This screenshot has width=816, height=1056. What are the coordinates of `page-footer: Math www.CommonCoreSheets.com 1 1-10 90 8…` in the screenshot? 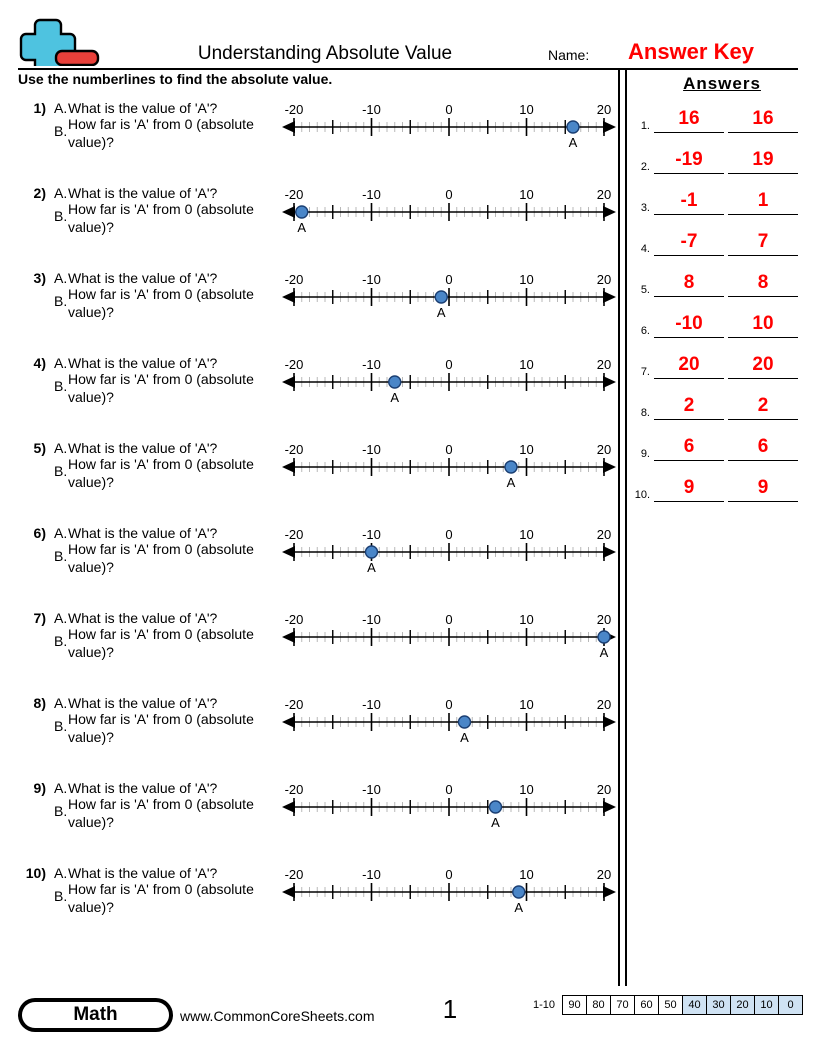 It's located at (408, 1021).